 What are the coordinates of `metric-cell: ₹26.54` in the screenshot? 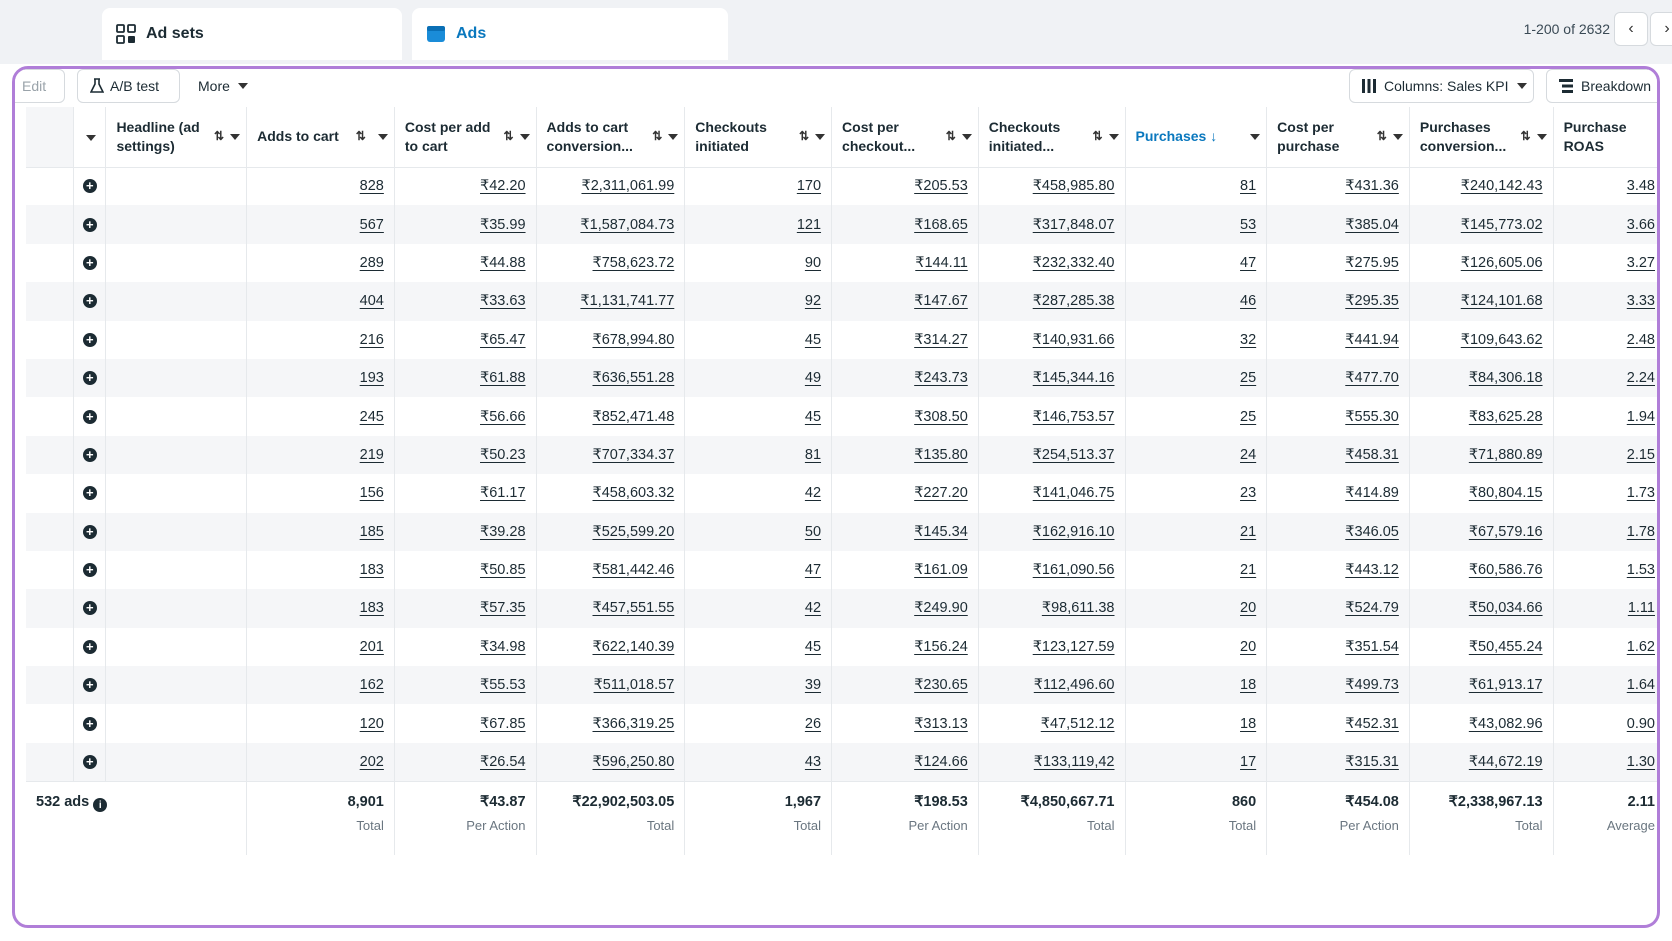 It's located at (465, 762).